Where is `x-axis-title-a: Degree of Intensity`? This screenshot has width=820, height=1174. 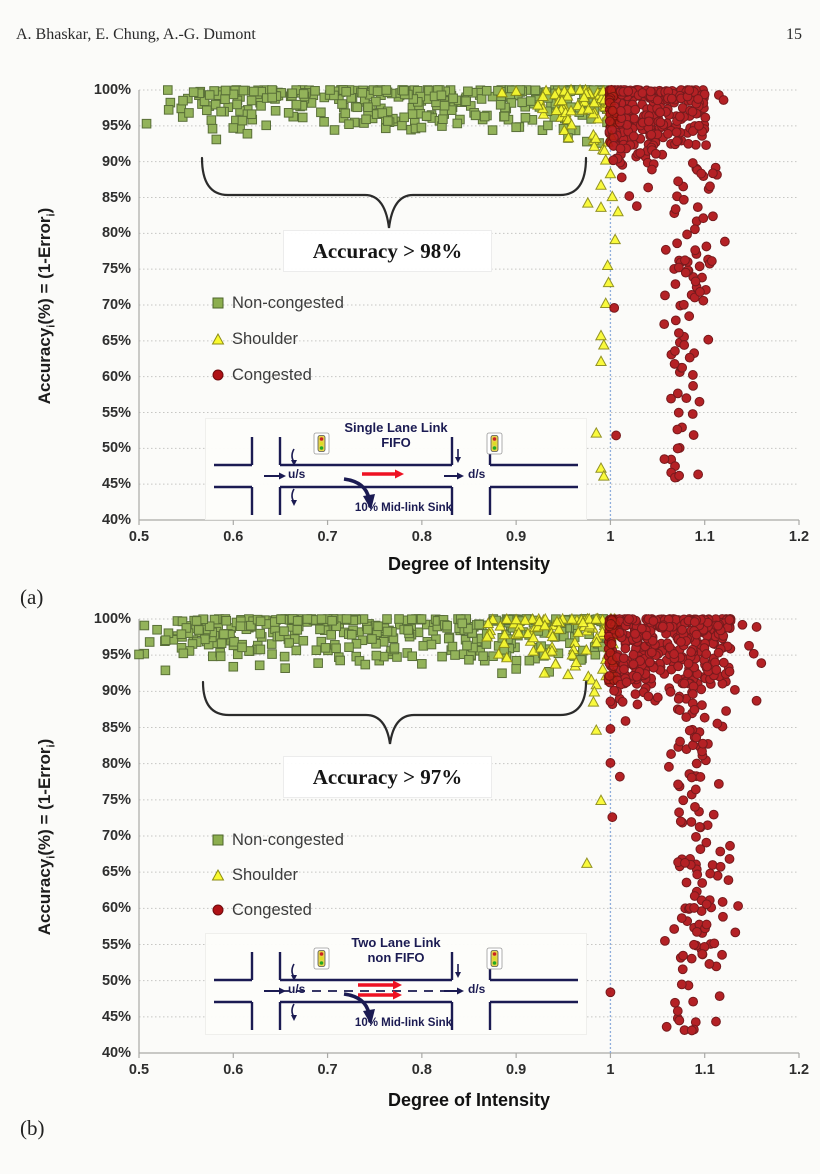 x-axis-title-a: Degree of Intensity is located at coordinates (469, 564).